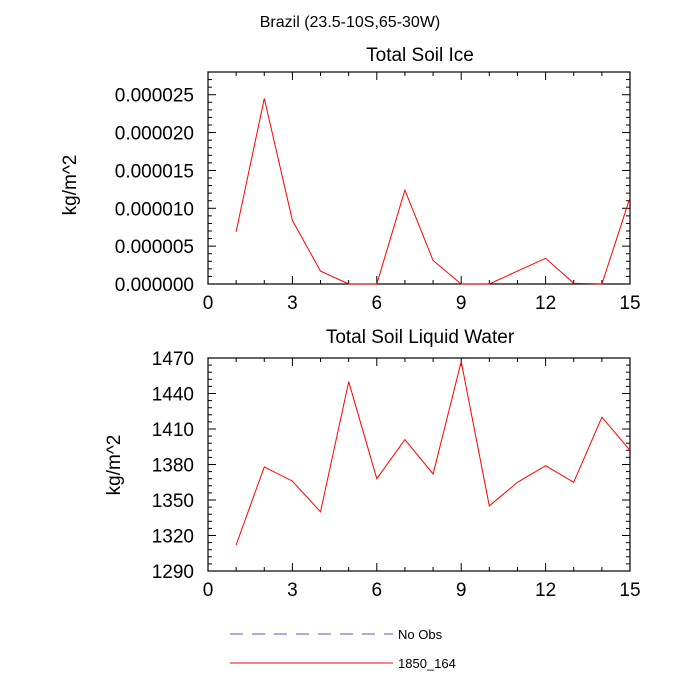 This screenshot has height=700, width=700. I want to click on y-tick-label: 0.000020, so click(154, 134).